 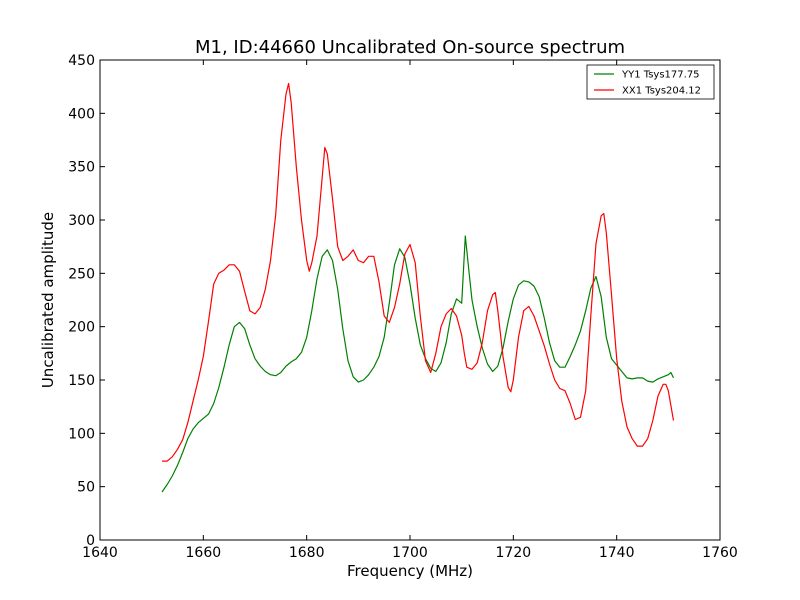 I want to click on x-tick-label: 1680, so click(x=307, y=553).